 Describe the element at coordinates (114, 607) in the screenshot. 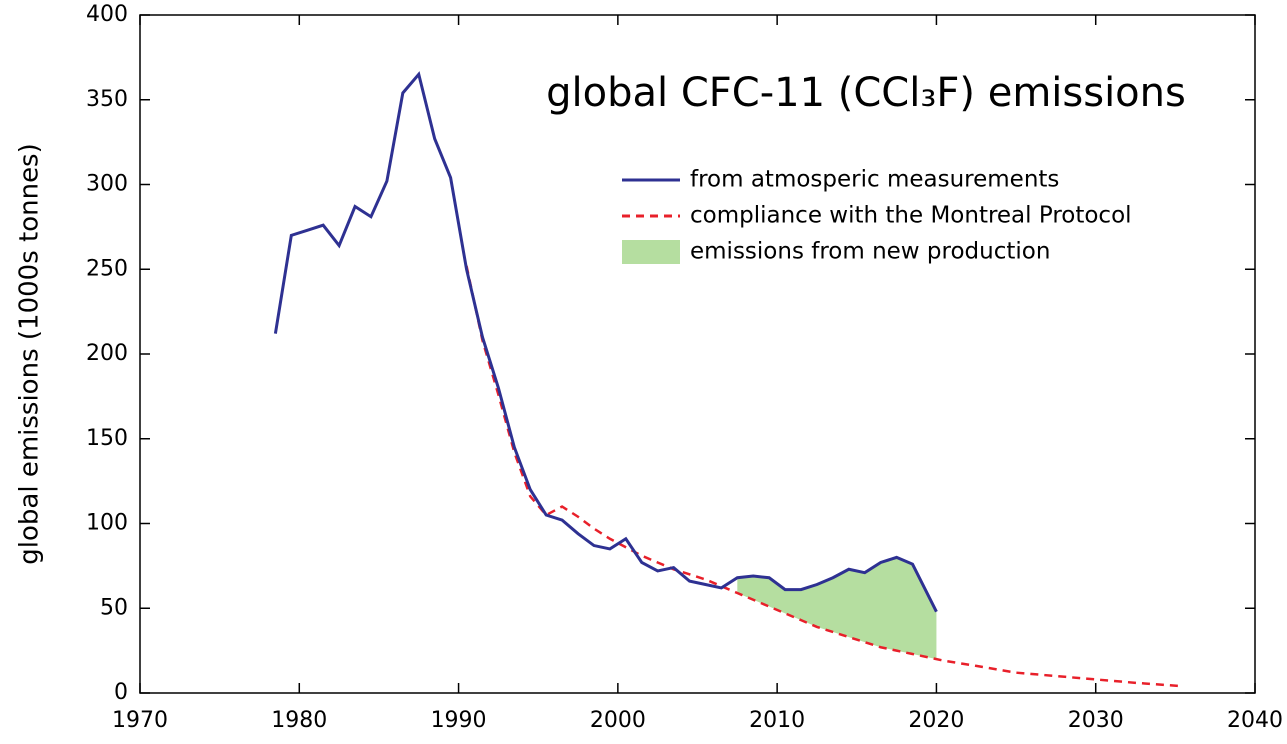

I see `y-tick-label: 50` at that location.